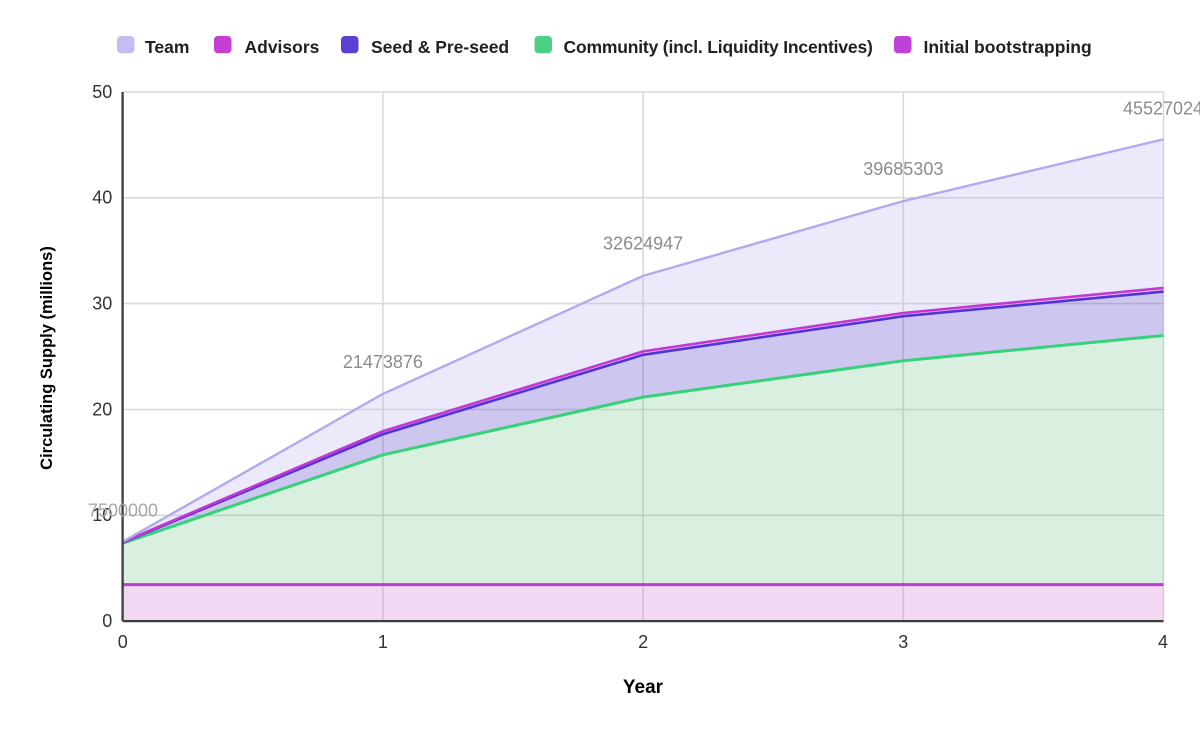 This screenshot has width=1200, height=734. What do you see at coordinates (718, 47) in the screenshot?
I see `svg-text:Community (incl. Liquidity Inc: Community (incl. Liquidity Incentives)` at bounding box center [718, 47].